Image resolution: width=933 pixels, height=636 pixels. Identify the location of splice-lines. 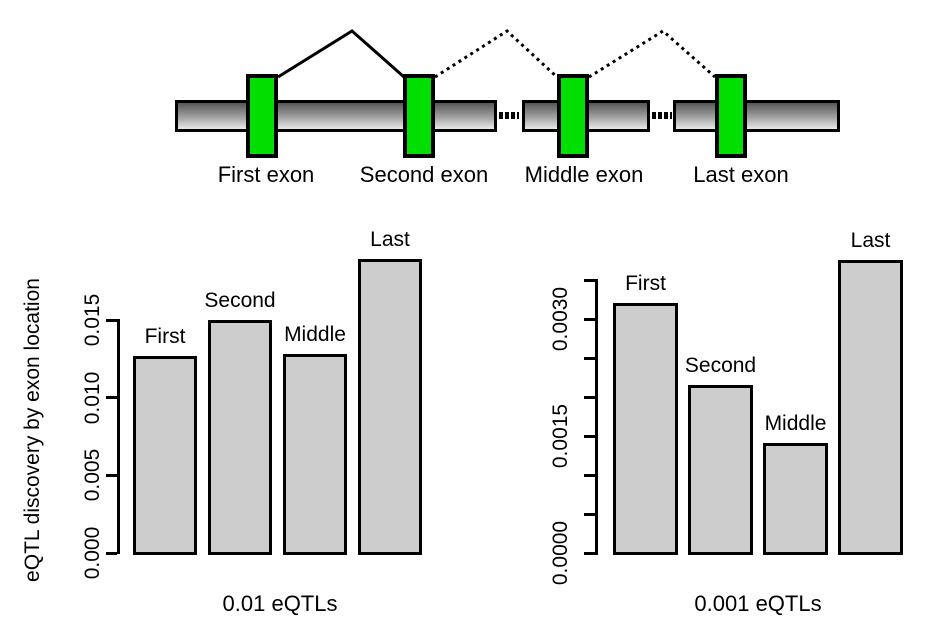
(496, 54).